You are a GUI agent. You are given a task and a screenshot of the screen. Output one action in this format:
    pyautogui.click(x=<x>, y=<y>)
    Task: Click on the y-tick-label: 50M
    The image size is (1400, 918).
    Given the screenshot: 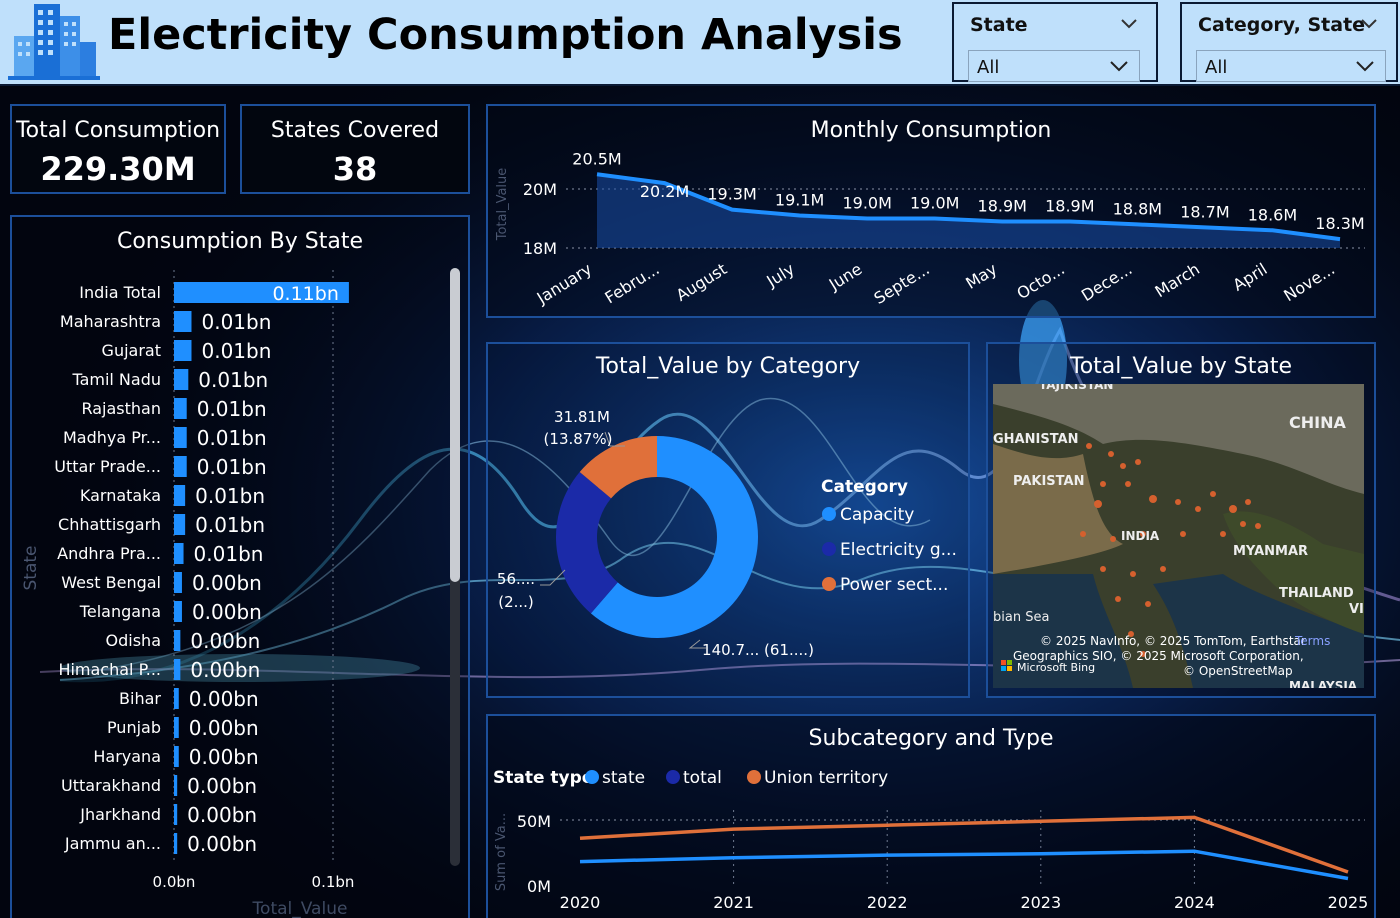 What is the action you would take?
    pyautogui.click(x=534, y=821)
    